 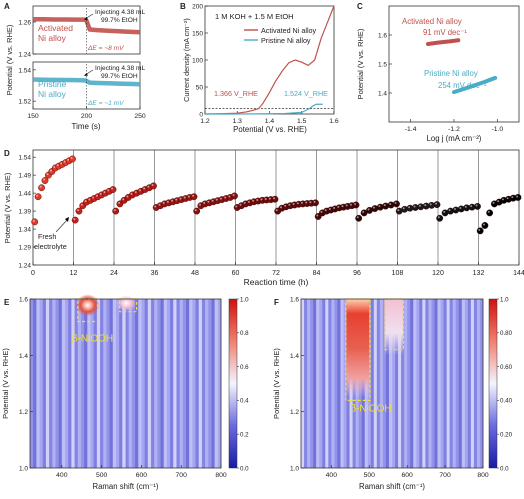 What do you see at coordinates (370, 475) in the screenshot?
I see `x-tick-label: 500` at bounding box center [370, 475].